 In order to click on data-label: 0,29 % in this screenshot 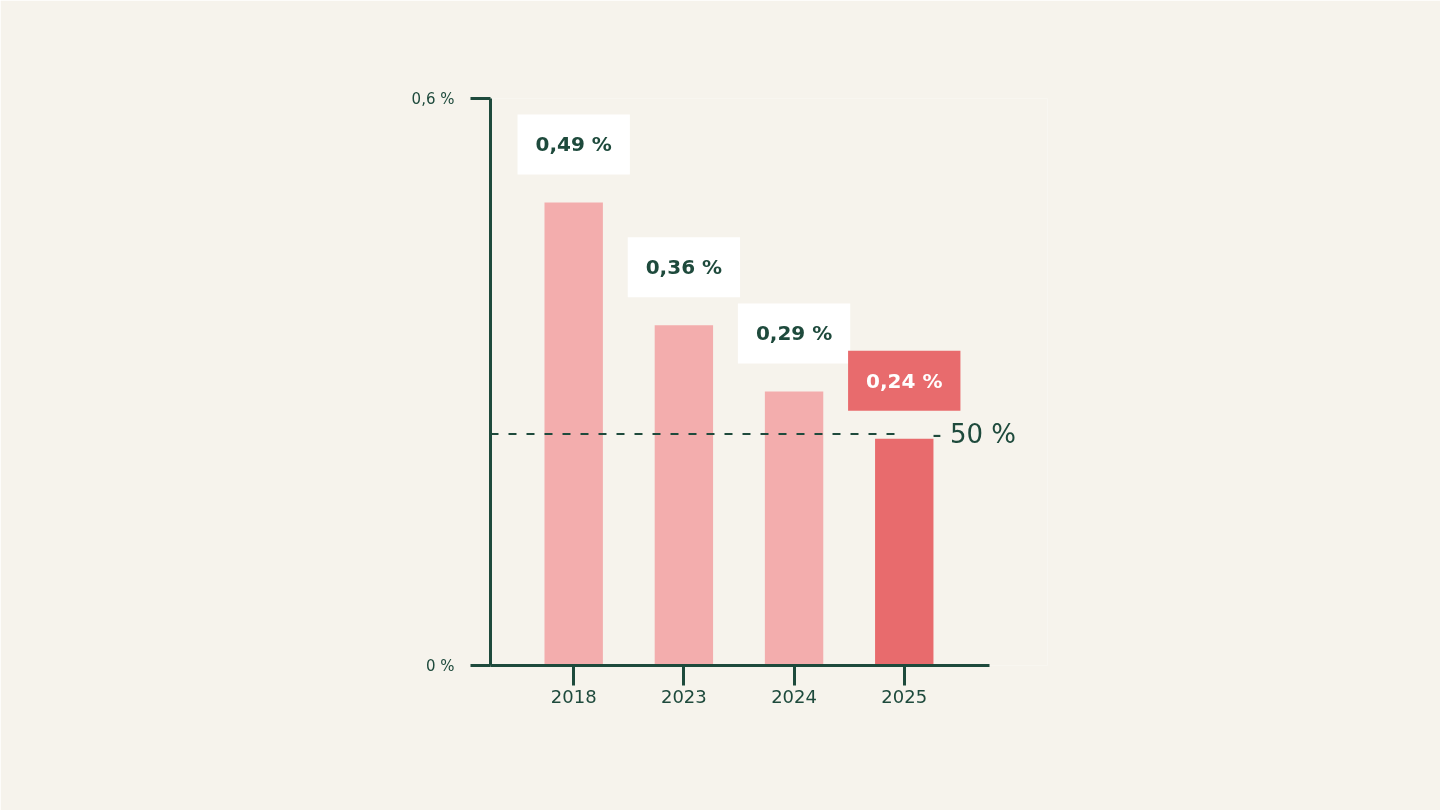, I will do `click(794, 333)`.